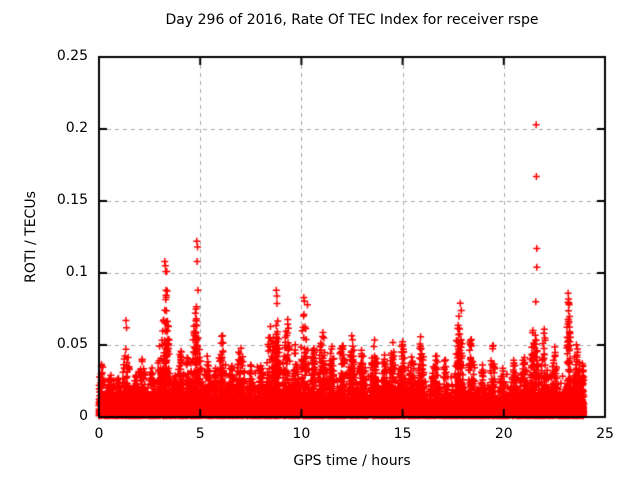  I want to click on y-tick-label: 0.25, so click(72, 56).